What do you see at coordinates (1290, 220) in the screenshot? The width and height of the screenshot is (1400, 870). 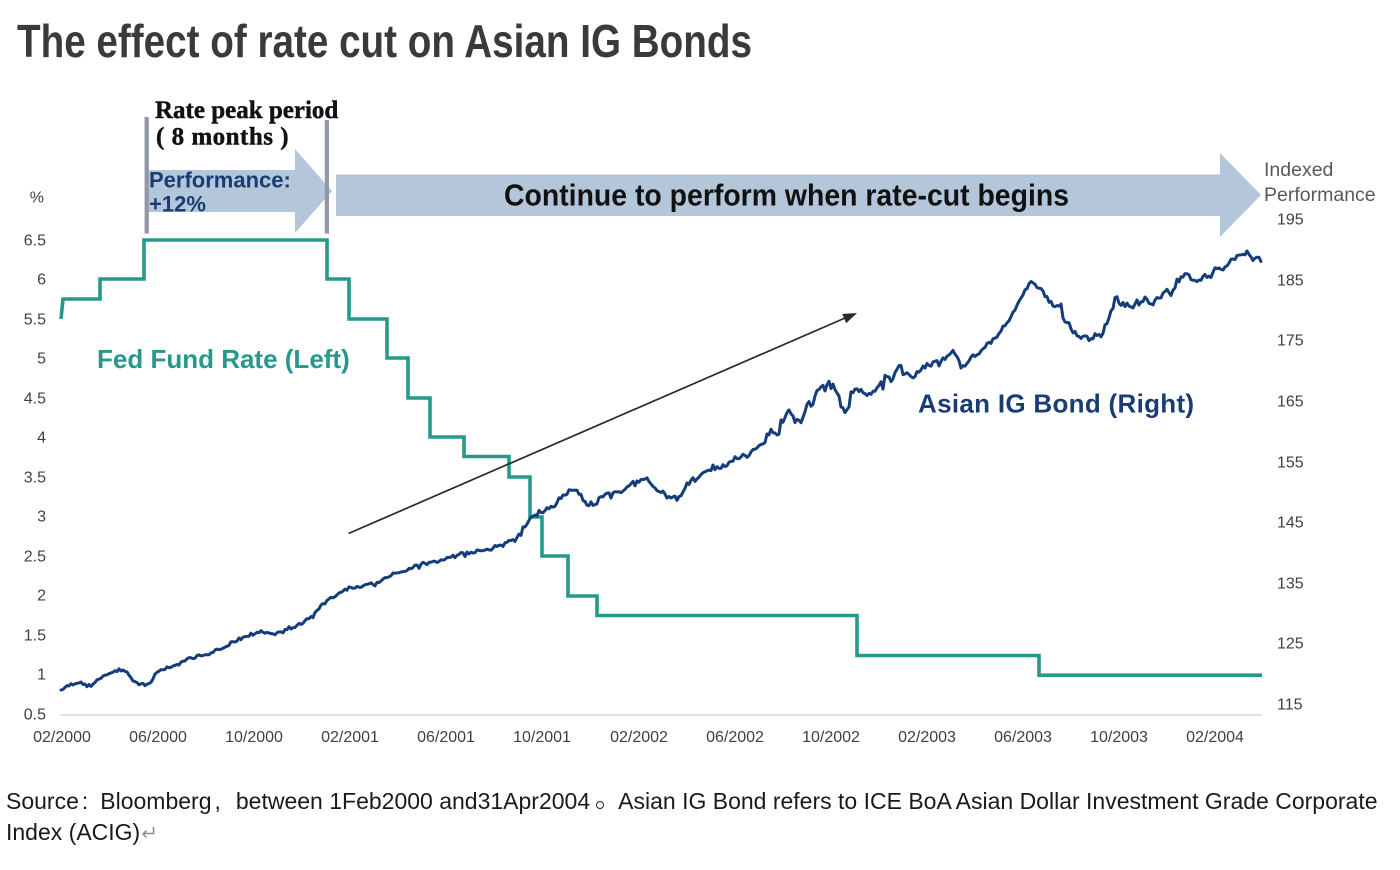 I see `svg-text: 195` at bounding box center [1290, 220].